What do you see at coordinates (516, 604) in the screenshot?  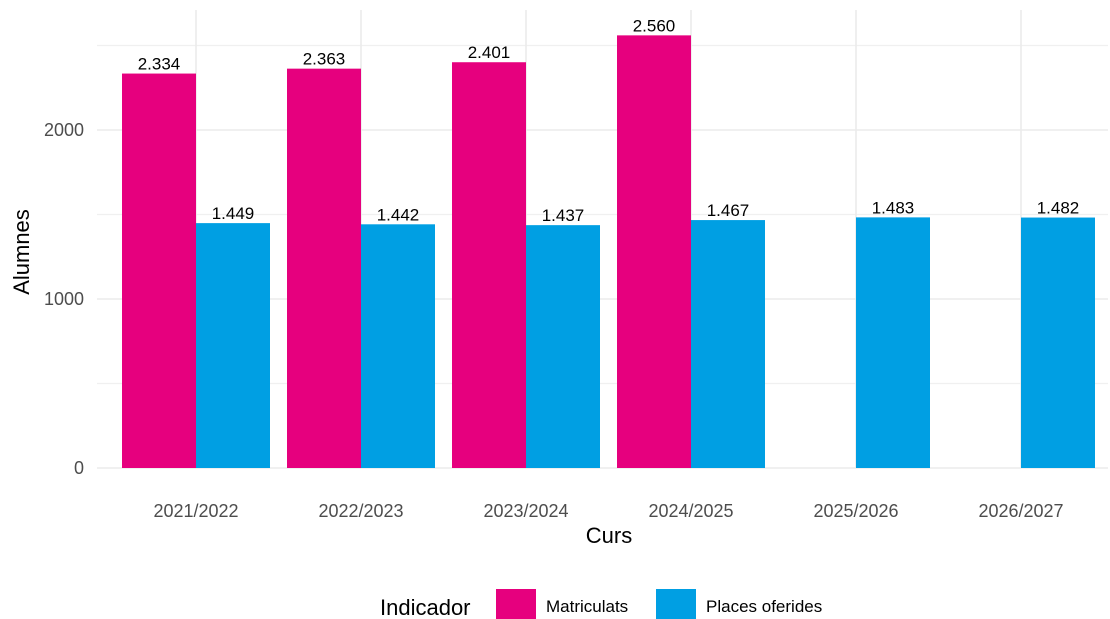 I see `legend-swatch-matriculats` at bounding box center [516, 604].